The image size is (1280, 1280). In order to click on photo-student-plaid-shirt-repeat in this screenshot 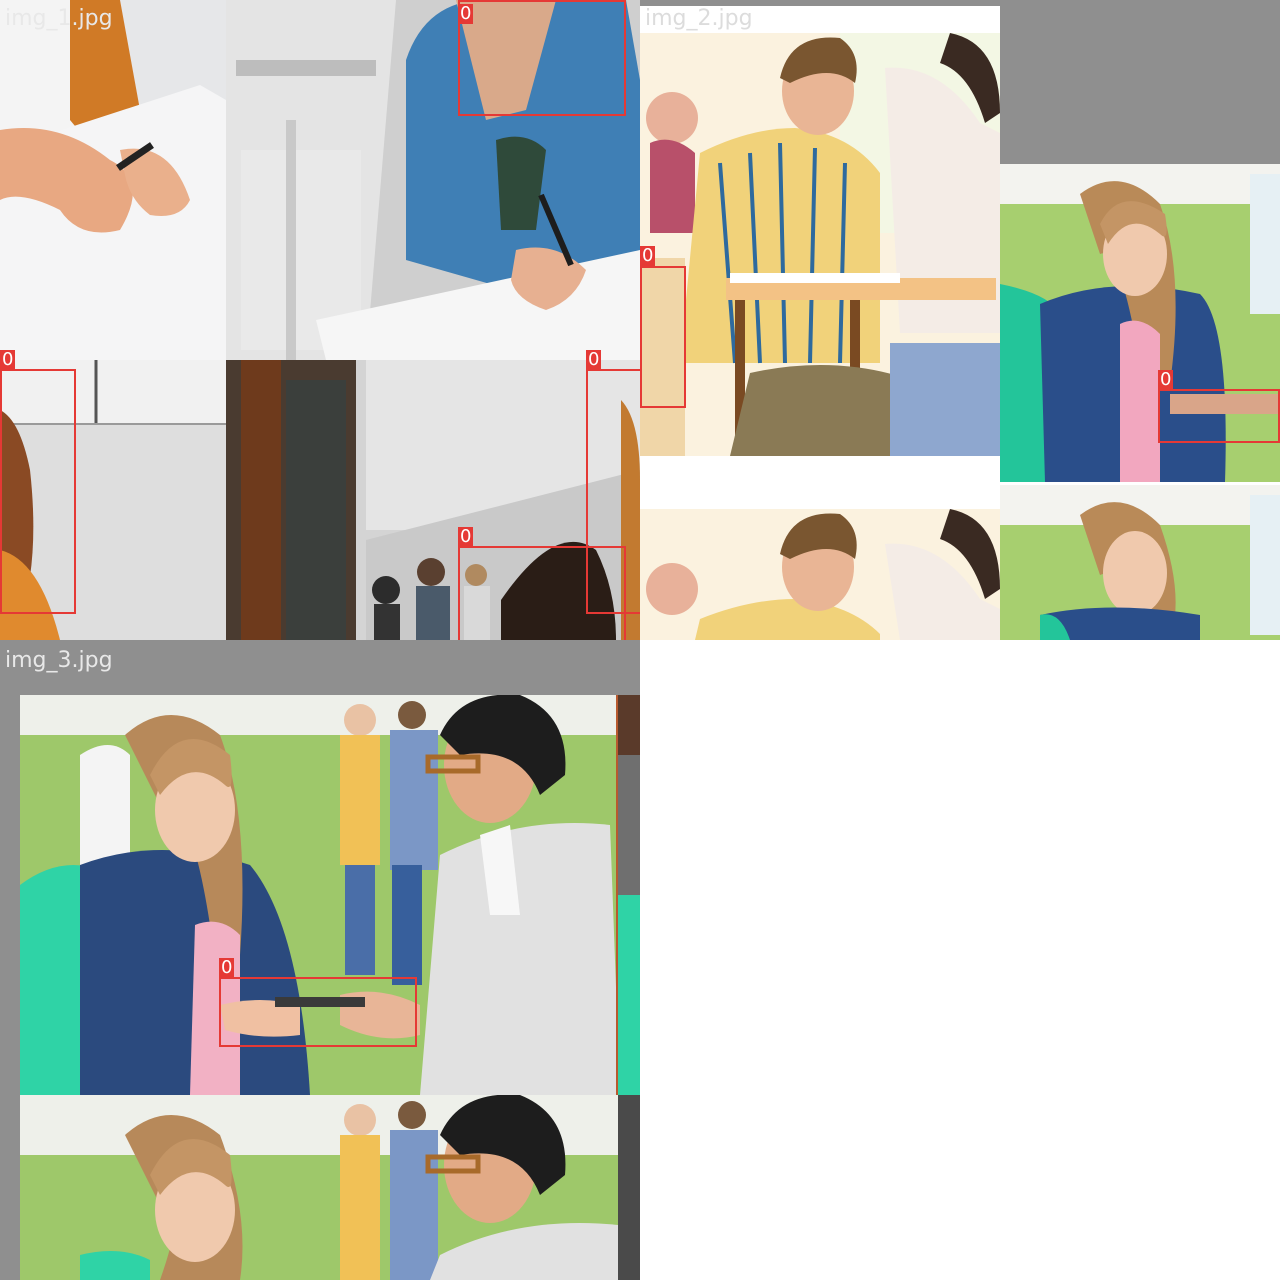, I will do `click(820, 574)`.